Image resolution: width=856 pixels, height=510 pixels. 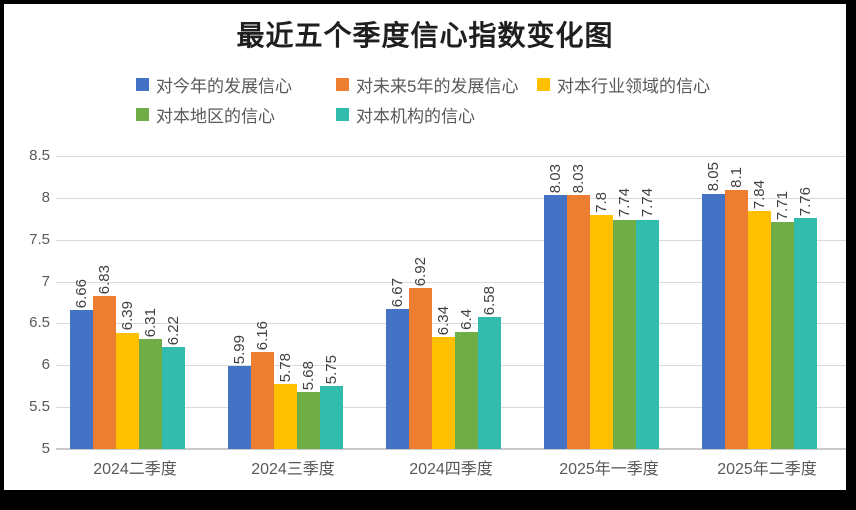 What do you see at coordinates (767, 469) in the screenshot?
I see `x-axis-category-label: 2025年二季度` at bounding box center [767, 469].